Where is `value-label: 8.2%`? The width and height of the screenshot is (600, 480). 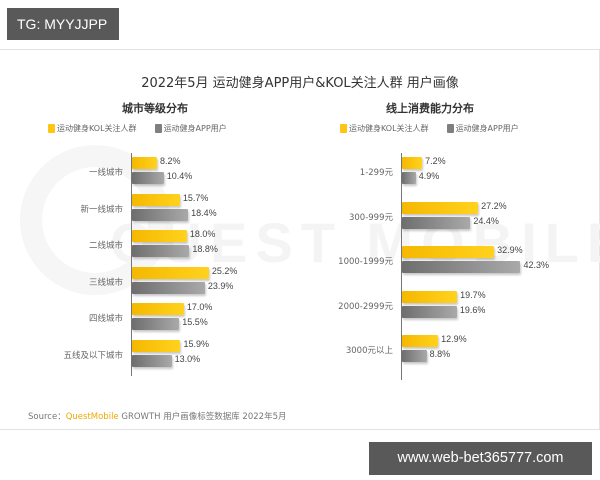
value-label: 8.2% is located at coordinates (170, 161).